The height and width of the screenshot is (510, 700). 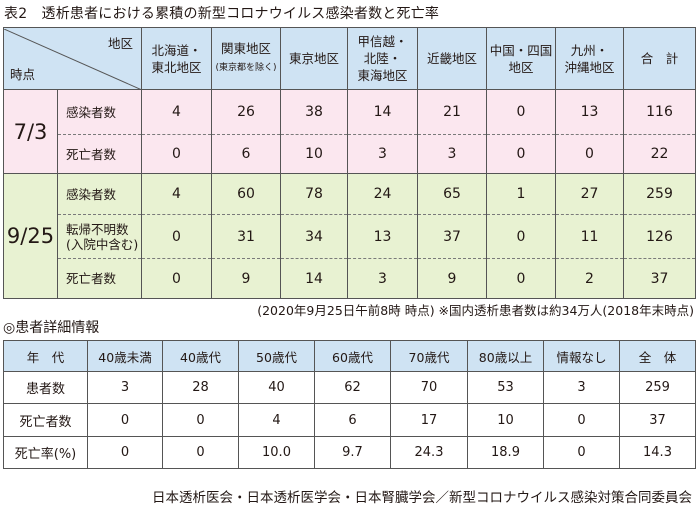 What do you see at coordinates (429, 387) in the screenshot?
I see `value-cell: 70` at bounding box center [429, 387].